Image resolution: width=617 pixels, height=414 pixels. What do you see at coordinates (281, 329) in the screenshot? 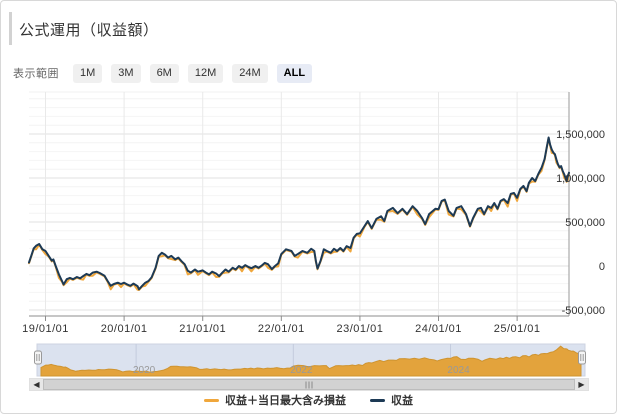
I see `x-axis-label: 22/01/01` at bounding box center [281, 329].